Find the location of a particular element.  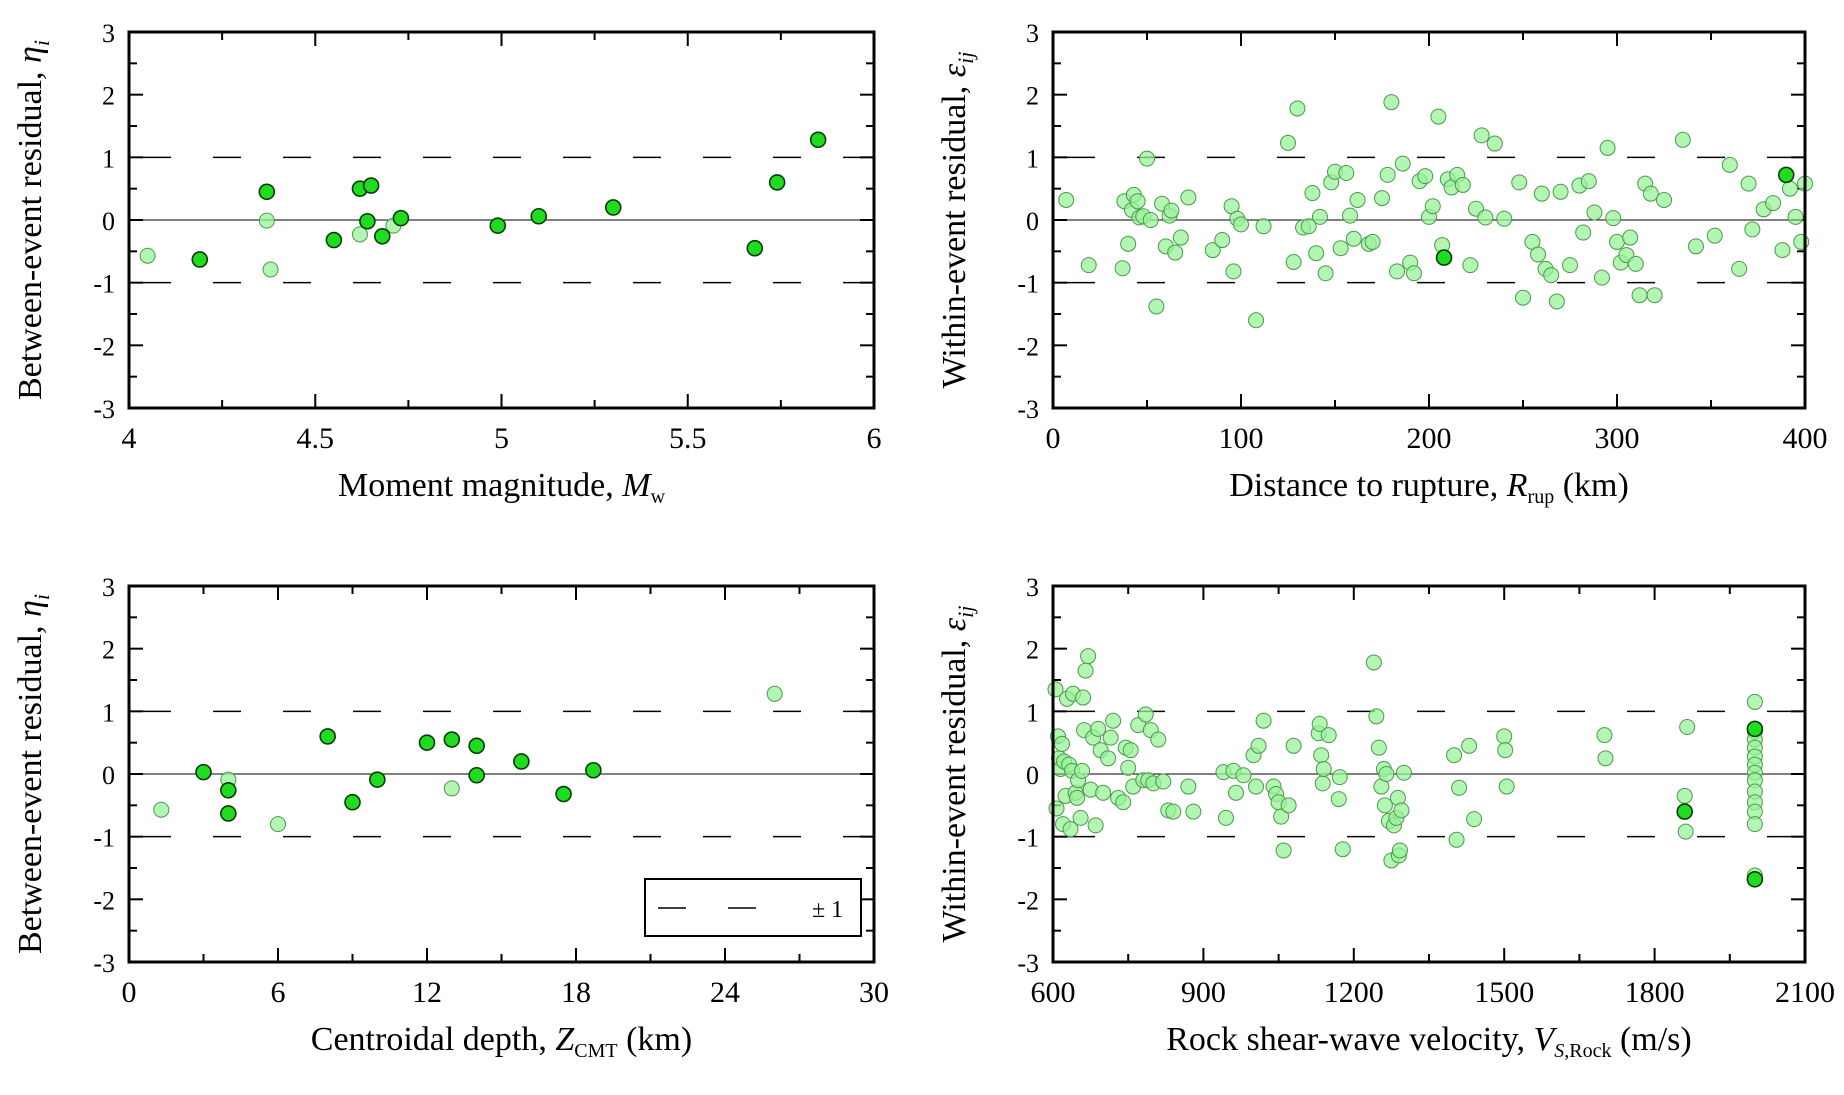

x-tick-label: 100 is located at coordinates (1241, 438).